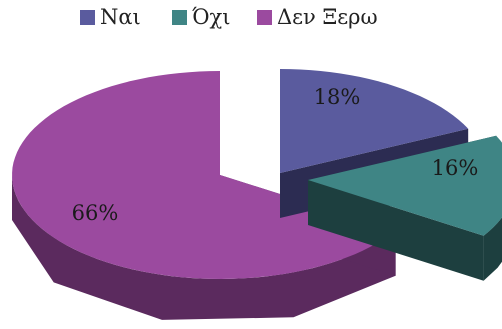 This screenshot has width=502, height=329. I want to click on slice-cut-end-όχι, so click(396, 230).